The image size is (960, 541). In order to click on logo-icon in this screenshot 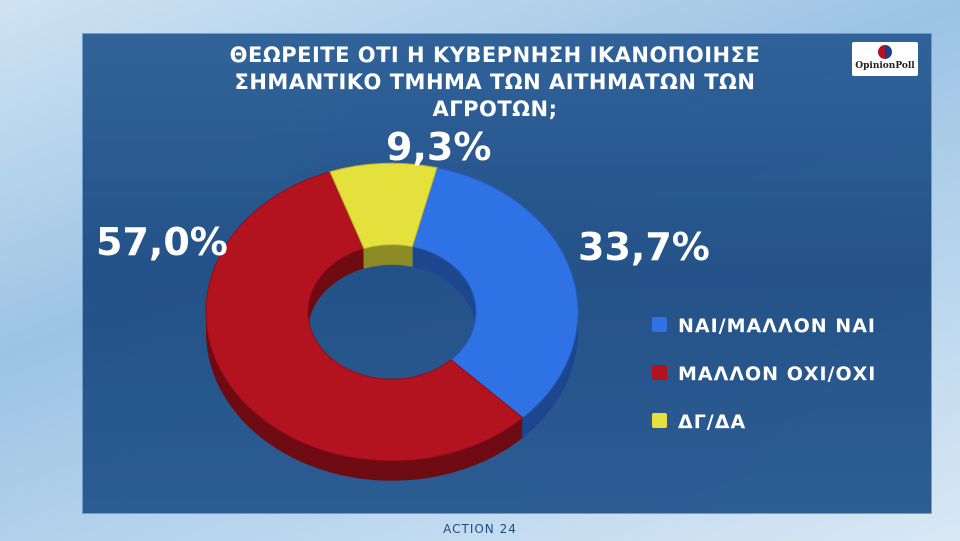, I will do `click(885, 52)`.